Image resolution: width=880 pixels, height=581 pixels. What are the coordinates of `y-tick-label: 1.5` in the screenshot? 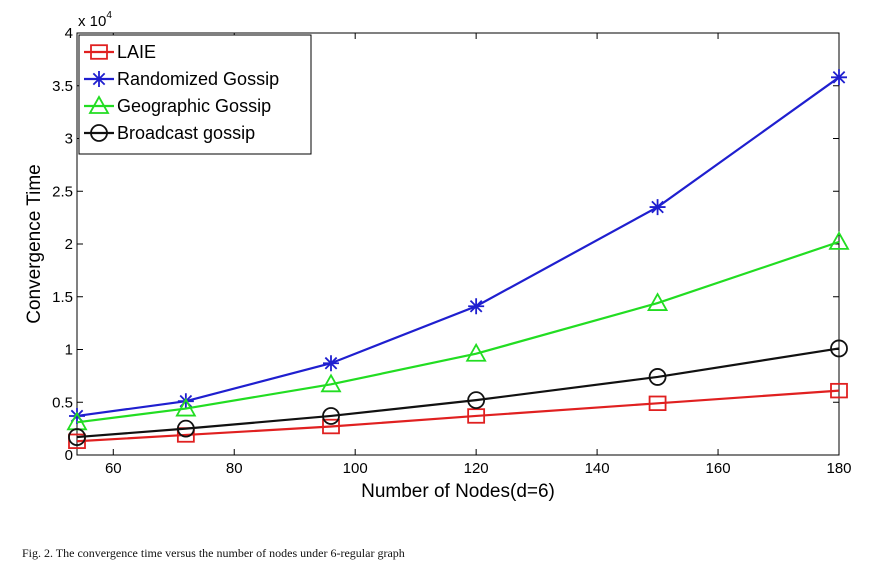 It's located at (62, 297).